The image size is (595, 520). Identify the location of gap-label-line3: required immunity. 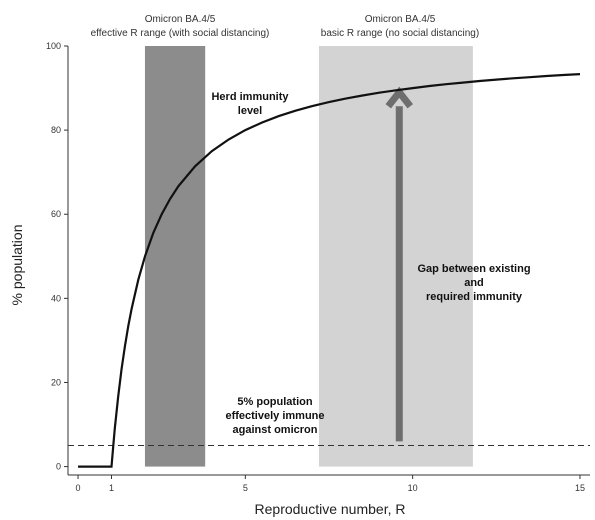
(474, 297).